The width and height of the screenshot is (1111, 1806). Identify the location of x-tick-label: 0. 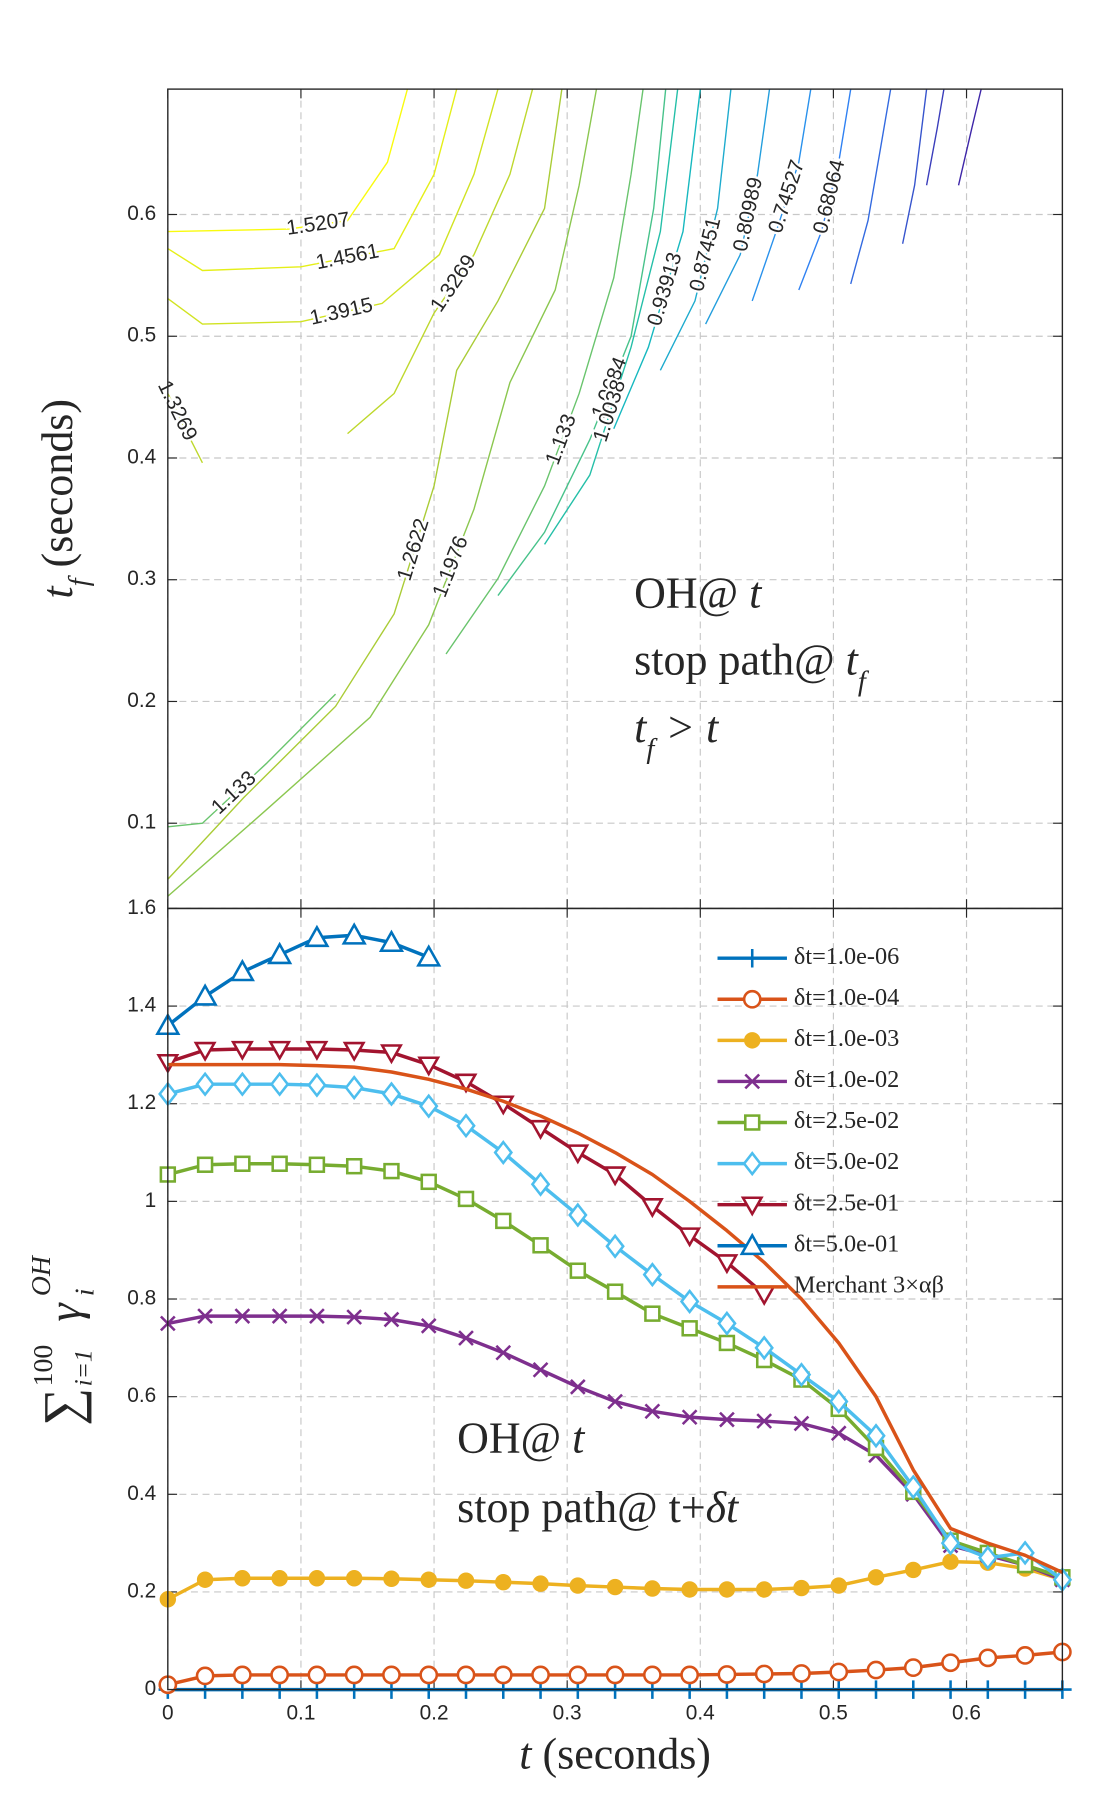
(168, 1713).